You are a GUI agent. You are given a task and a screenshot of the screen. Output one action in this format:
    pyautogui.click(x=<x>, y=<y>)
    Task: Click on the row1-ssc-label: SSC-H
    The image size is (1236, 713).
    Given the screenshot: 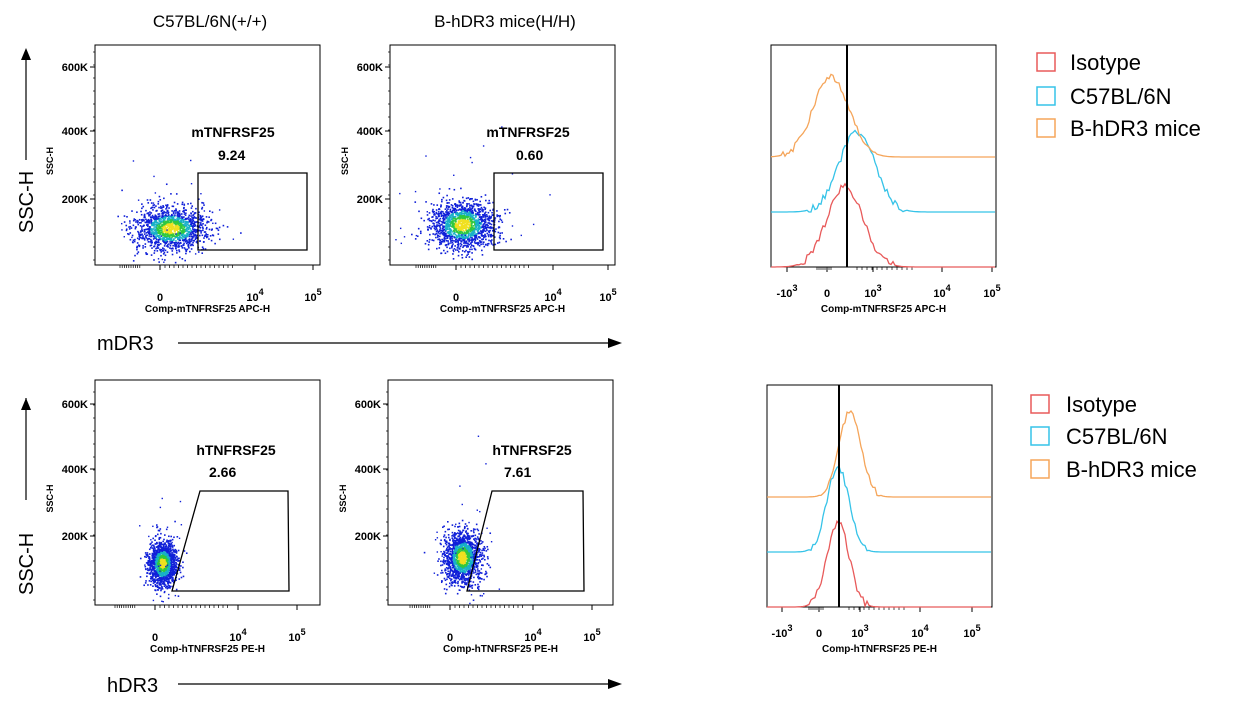 What is the action you would take?
    pyautogui.click(x=27, y=202)
    